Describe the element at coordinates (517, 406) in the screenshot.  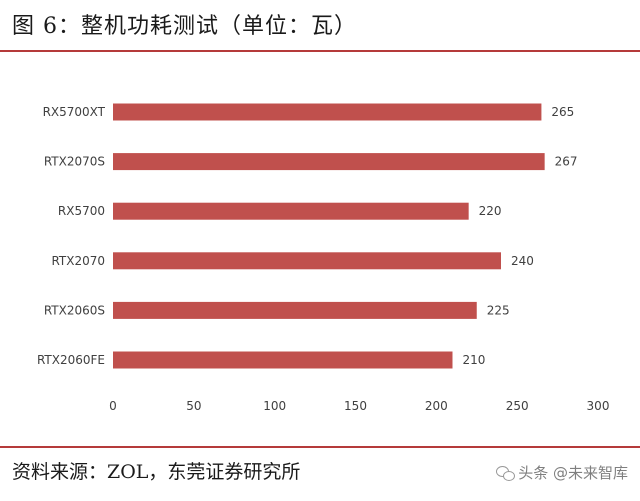
I see `x-tick-label: 250` at that location.